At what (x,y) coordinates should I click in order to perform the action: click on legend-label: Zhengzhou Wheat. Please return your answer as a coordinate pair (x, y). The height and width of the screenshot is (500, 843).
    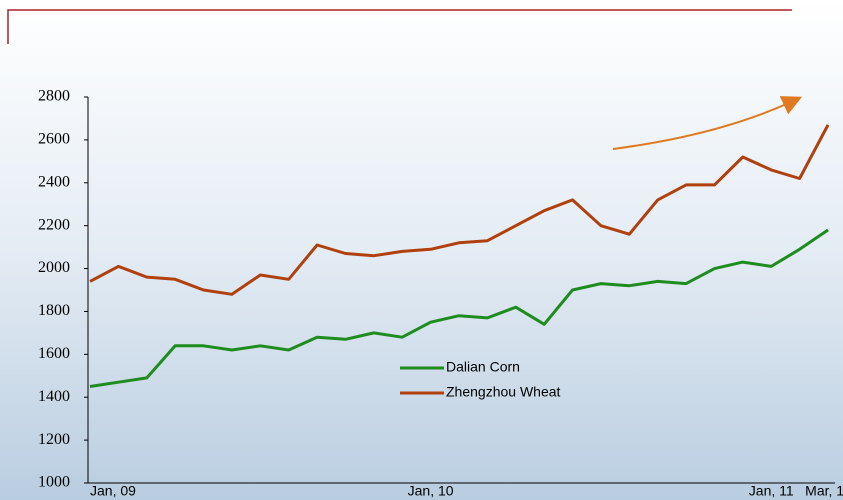
    Looking at the image, I should click on (503, 392).